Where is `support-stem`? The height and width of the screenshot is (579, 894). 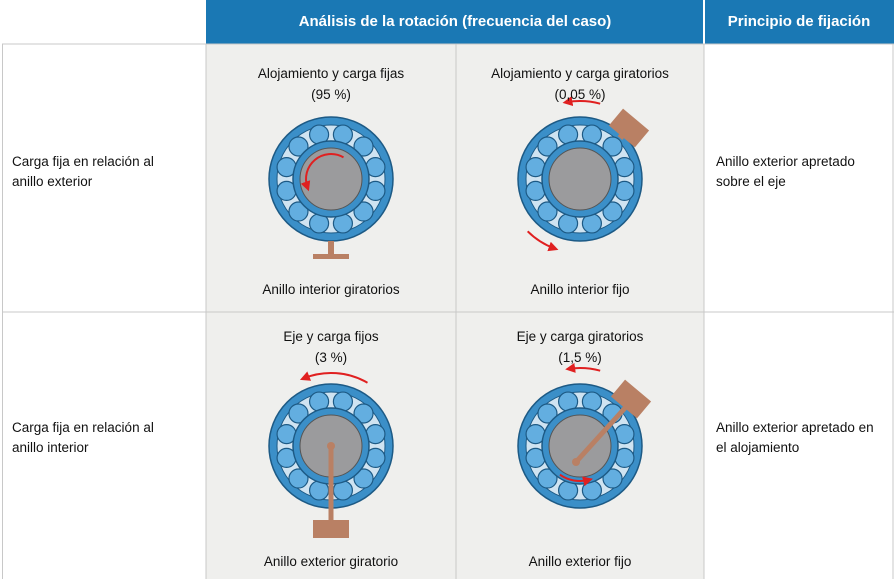 support-stem is located at coordinates (331, 248).